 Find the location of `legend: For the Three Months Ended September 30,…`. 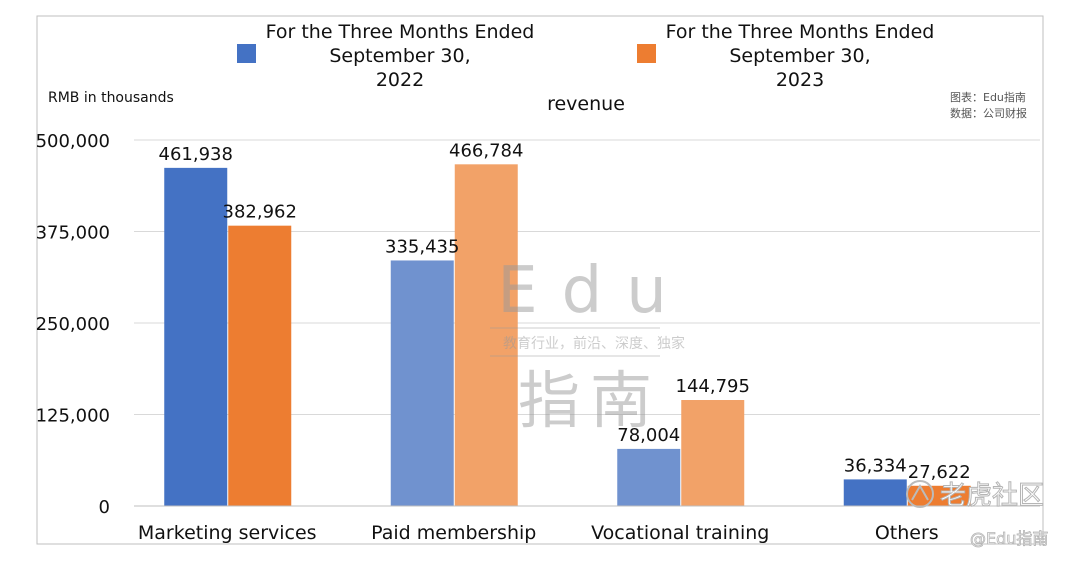

legend: For the Three Months Ended September 30,… is located at coordinates (585, 56).